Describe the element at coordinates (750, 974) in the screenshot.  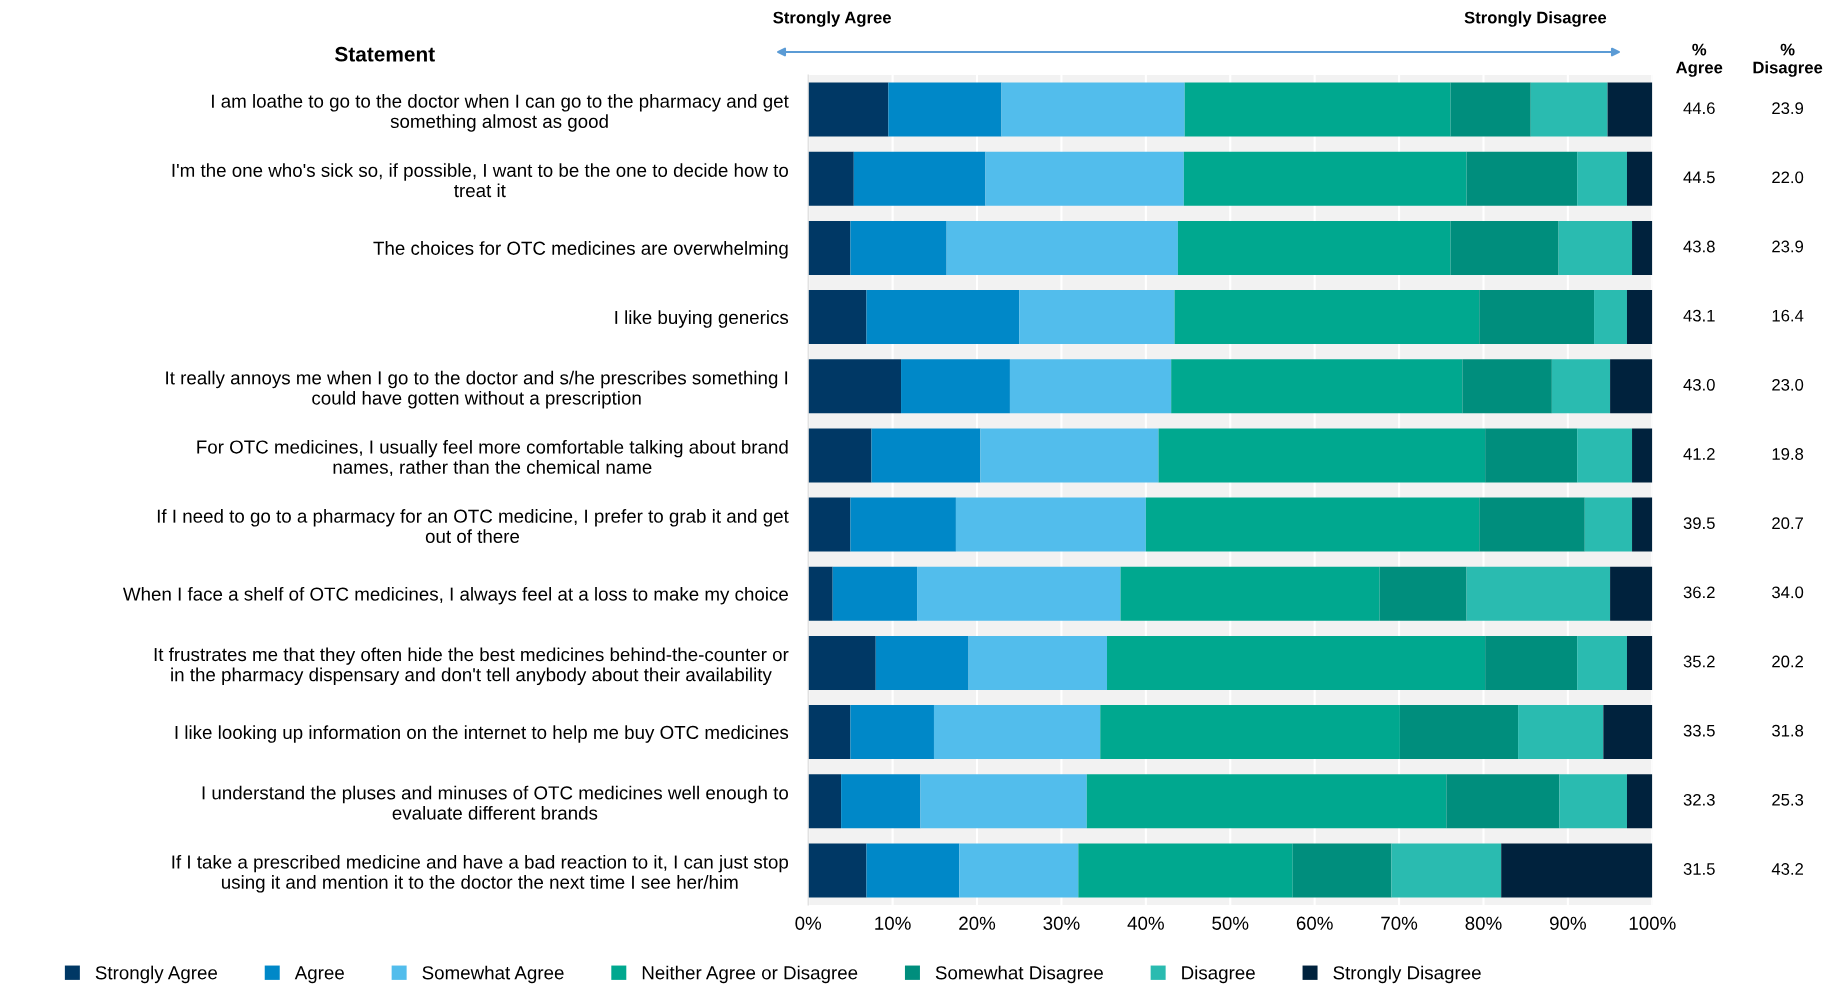
I see `legend-label: Neither Agree or Disagree` at that location.